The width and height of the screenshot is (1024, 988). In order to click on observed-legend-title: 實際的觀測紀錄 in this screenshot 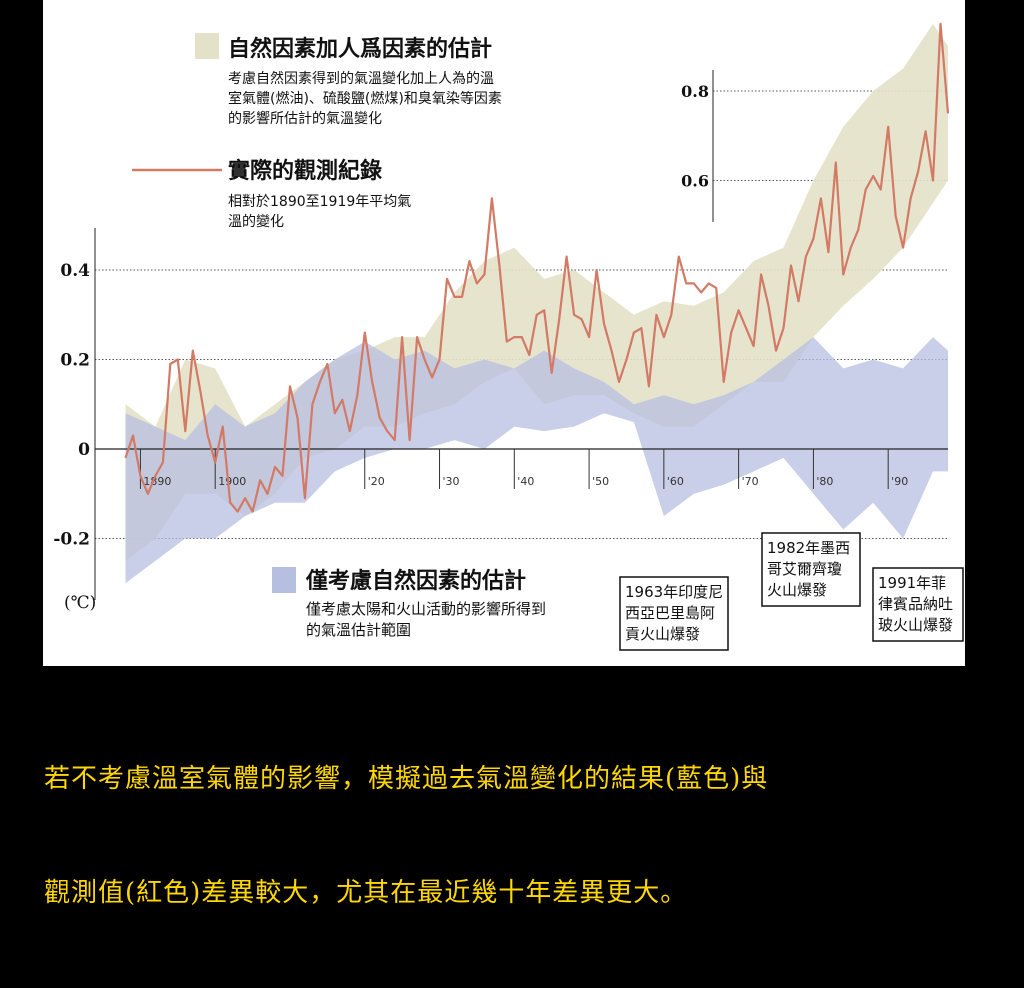, I will do `click(305, 171)`.